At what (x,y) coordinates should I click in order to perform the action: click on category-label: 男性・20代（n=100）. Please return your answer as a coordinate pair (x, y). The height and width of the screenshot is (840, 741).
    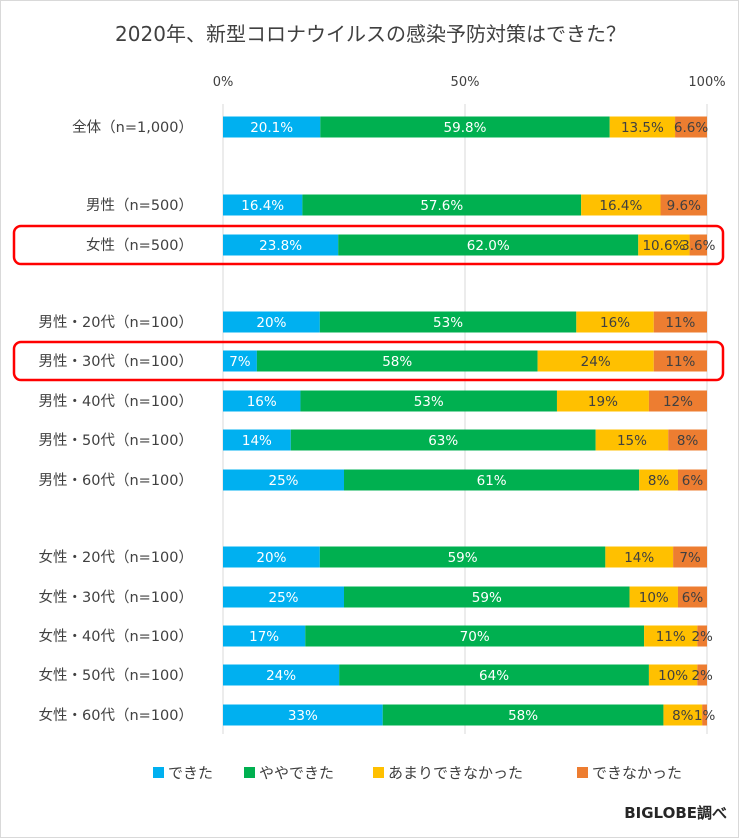
    Looking at the image, I should click on (116, 322).